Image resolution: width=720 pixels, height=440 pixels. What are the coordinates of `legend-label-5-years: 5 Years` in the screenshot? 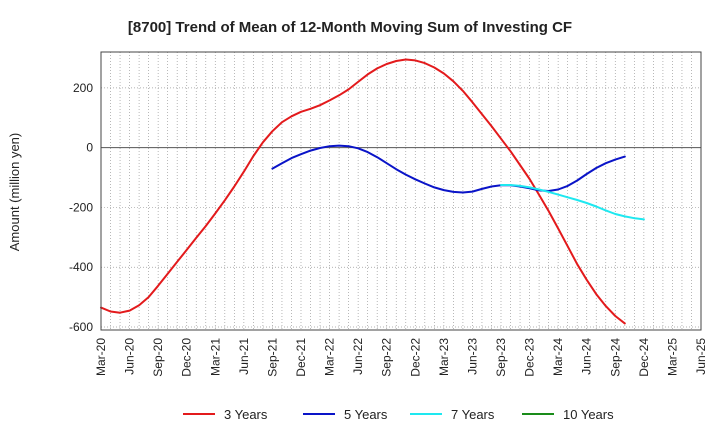 It's located at (366, 414).